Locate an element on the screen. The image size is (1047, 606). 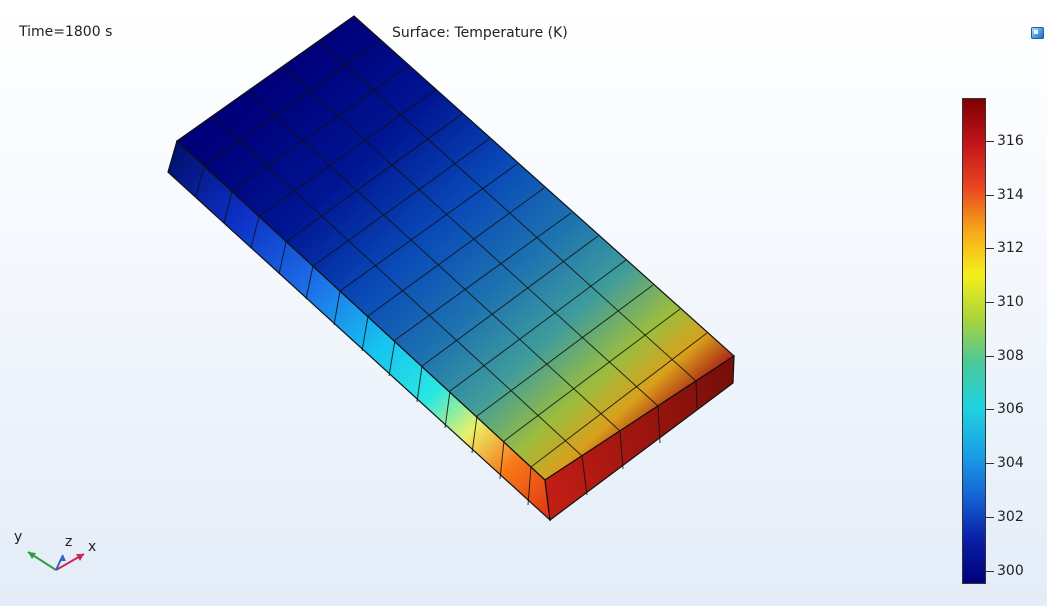
color-legend-tick-label: 310 is located at coordinates (1010, 302).